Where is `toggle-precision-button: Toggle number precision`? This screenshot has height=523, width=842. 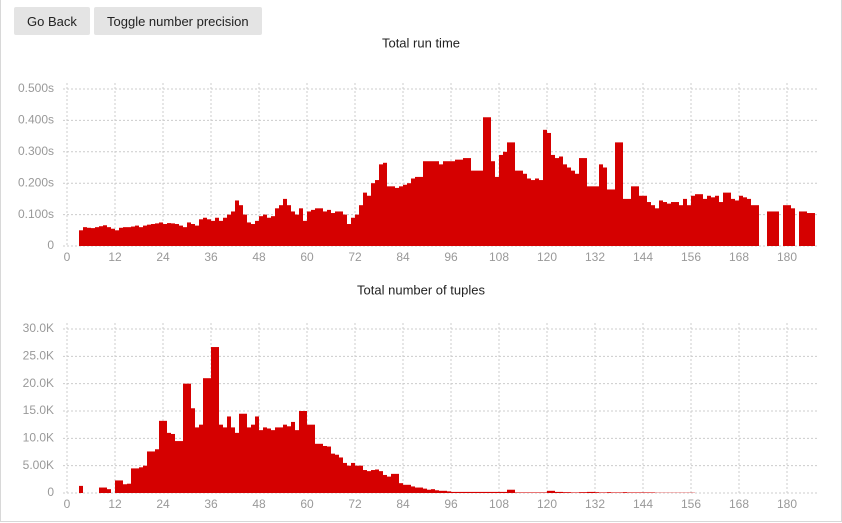 toggle-precision-button: Toggle number precision is located at coordinates (178, 21).